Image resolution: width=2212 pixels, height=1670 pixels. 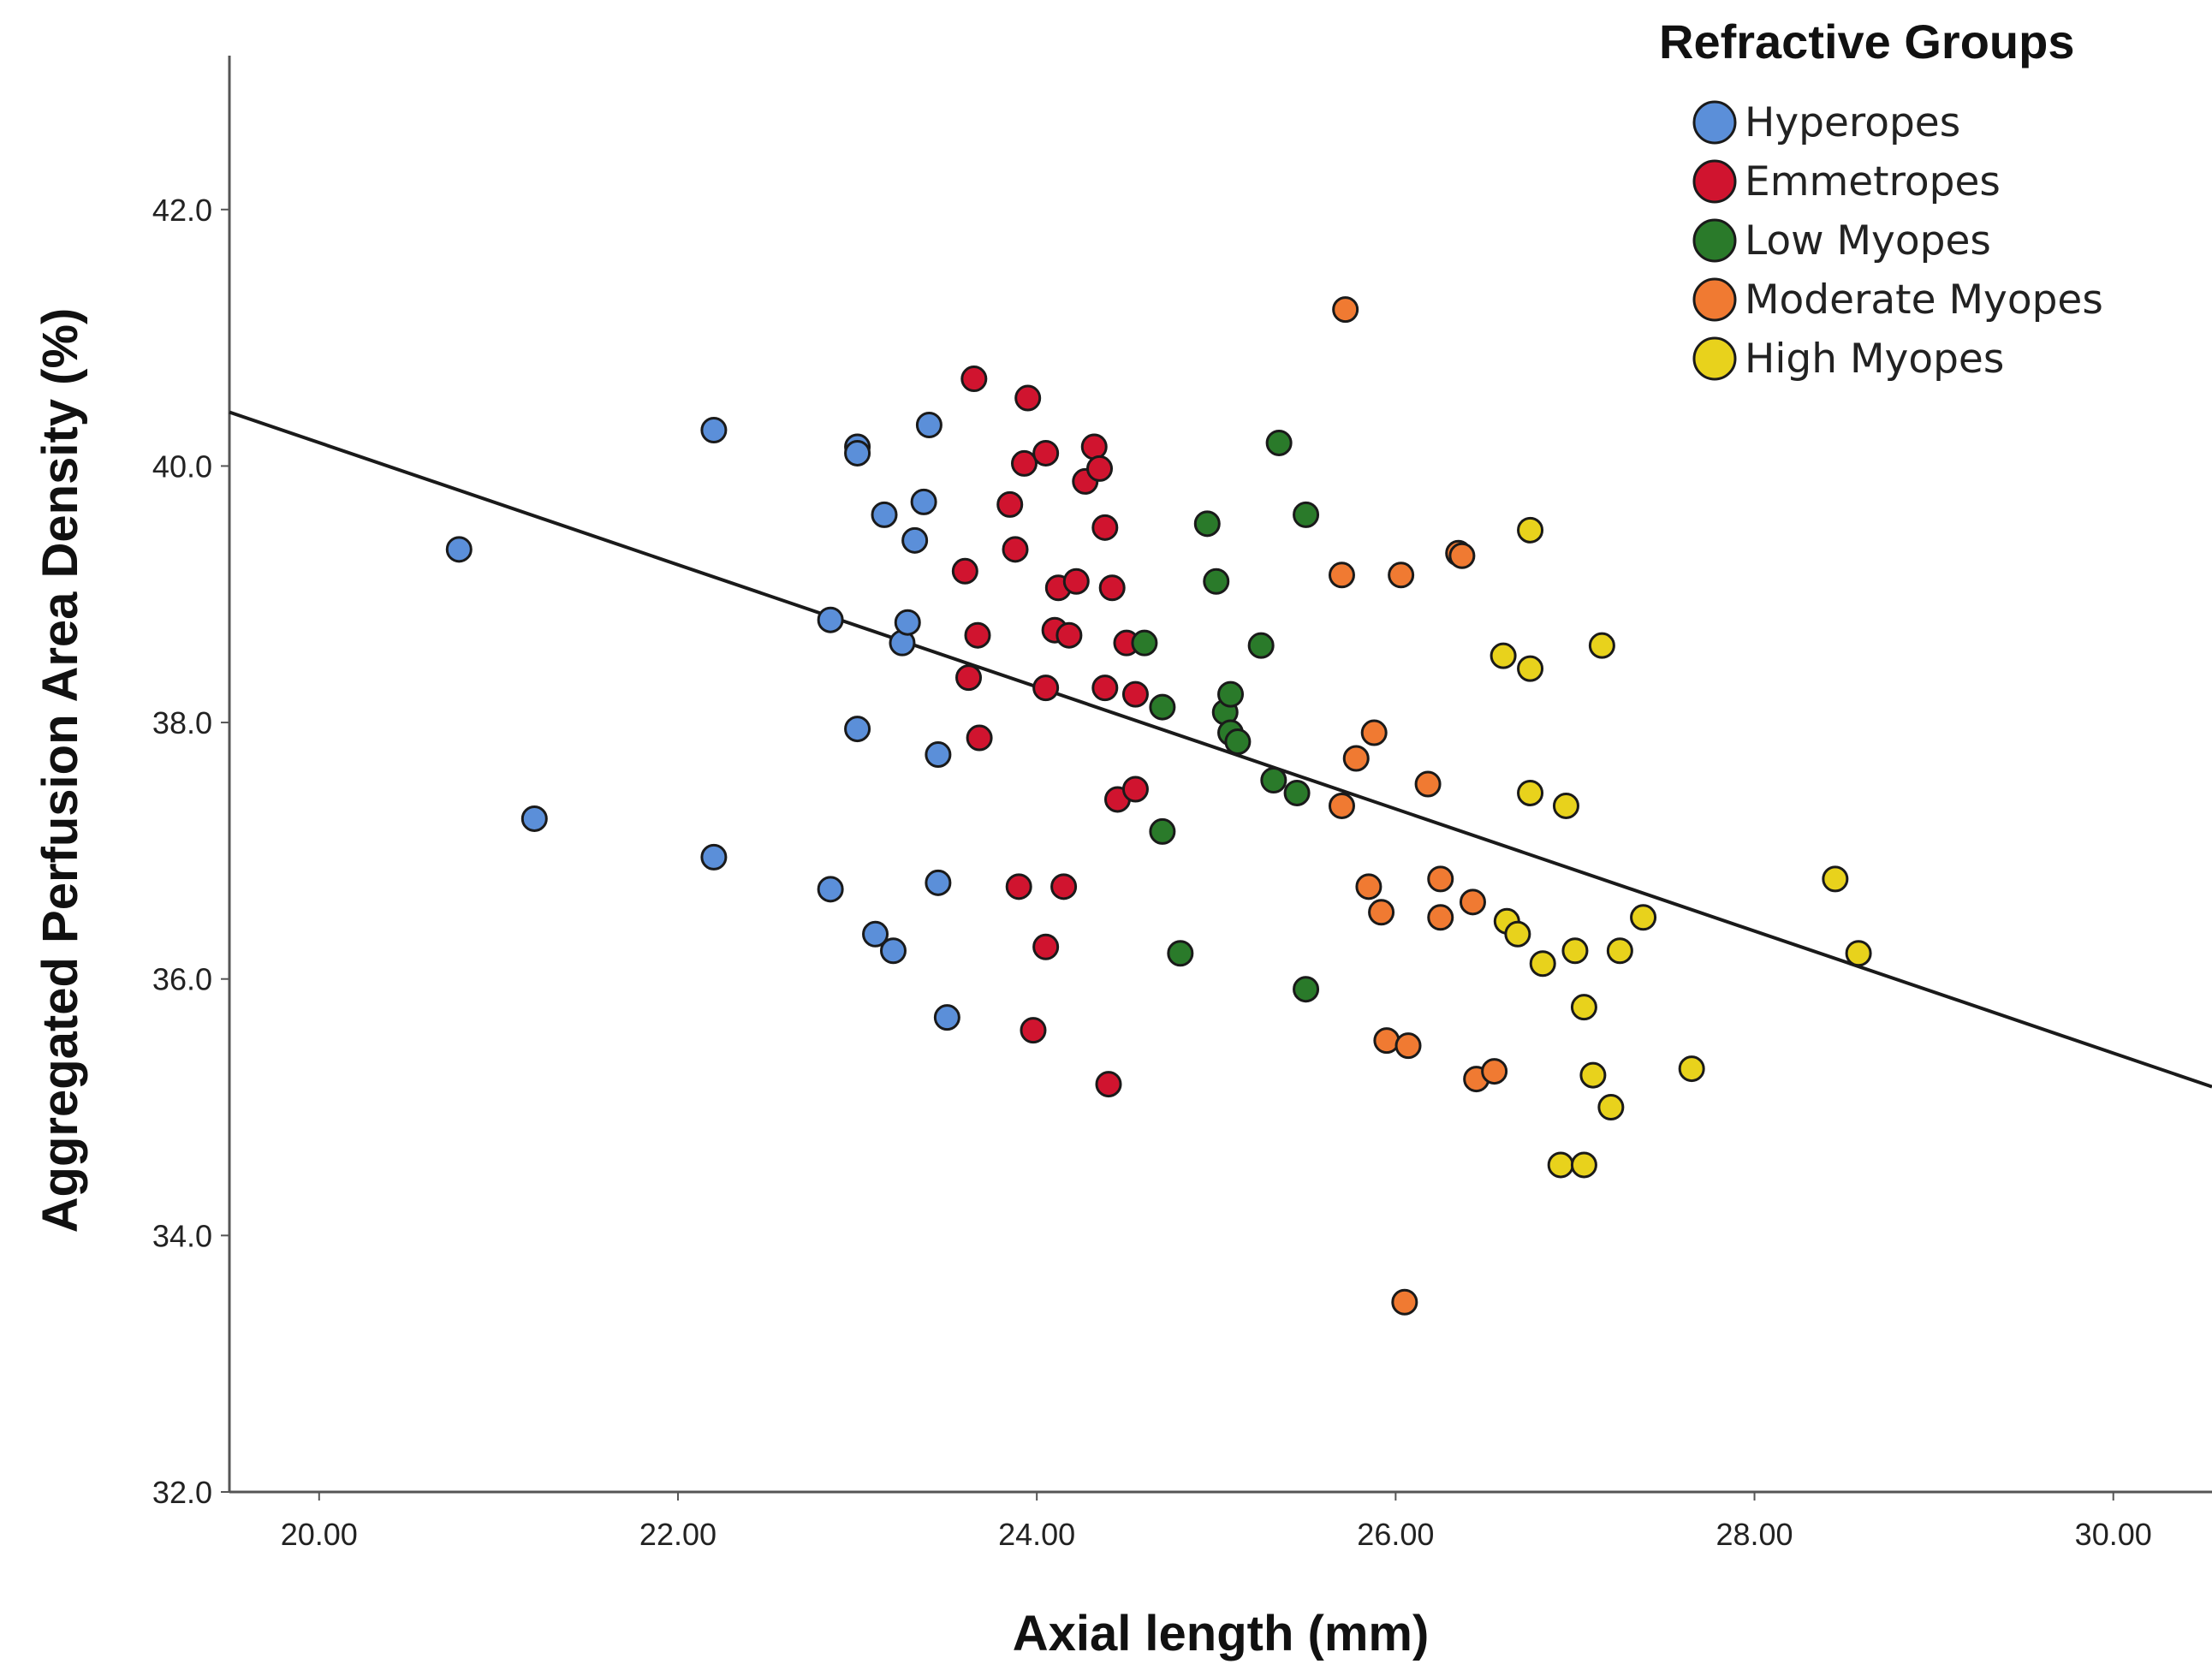 I want to click on legend-label-moderate-myopes: Moderate Myopes, so click(x=1924, y=300).